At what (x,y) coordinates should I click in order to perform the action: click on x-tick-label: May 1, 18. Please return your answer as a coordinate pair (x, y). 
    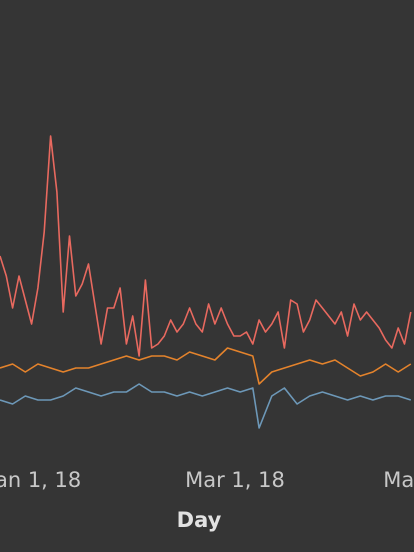
    Looking at the image, I should click on (398, 480).